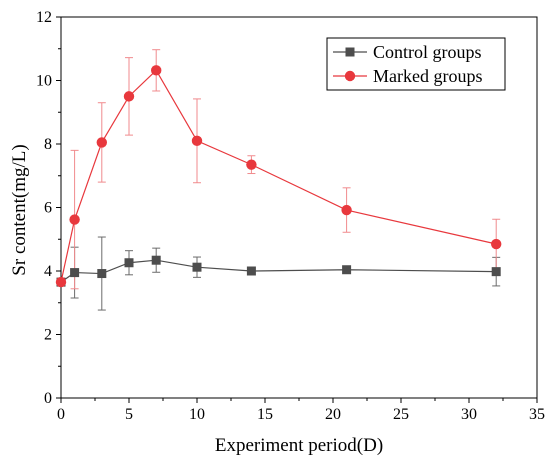 The width and height of the screenshot is (550, 467). I want to click on y-axis-title: Sr content(mg/L), so click(19, 209).